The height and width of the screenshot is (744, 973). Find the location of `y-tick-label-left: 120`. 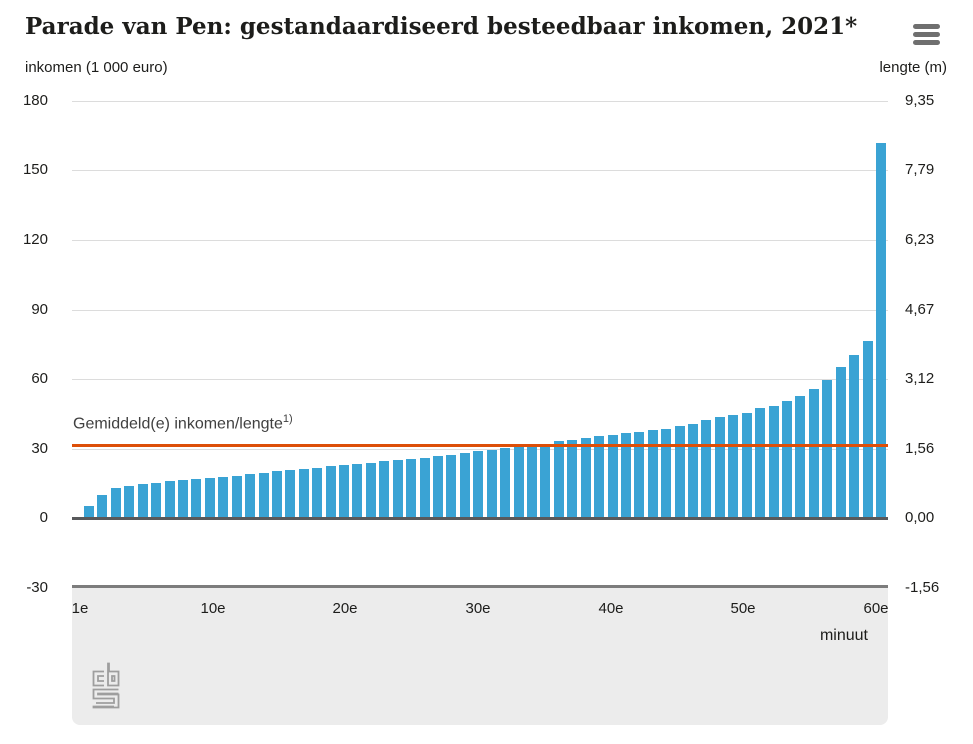

y-tick-label-left: 120 is located at coordinates (35, 239).